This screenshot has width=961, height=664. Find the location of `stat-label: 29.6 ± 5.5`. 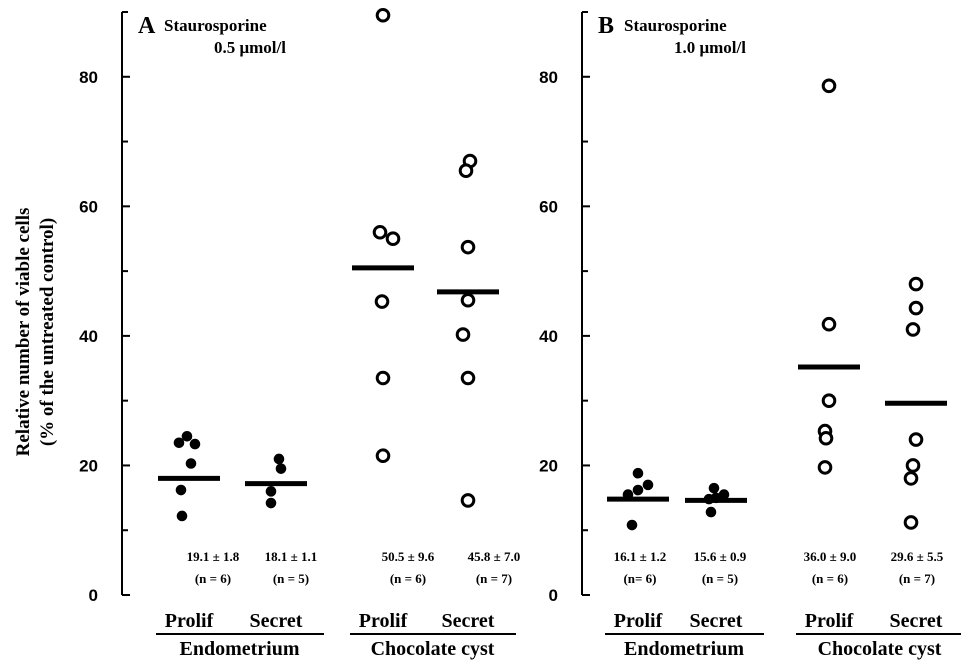

stat-label: 29.6 ± 5.5 is located at coordinates (917, 556).